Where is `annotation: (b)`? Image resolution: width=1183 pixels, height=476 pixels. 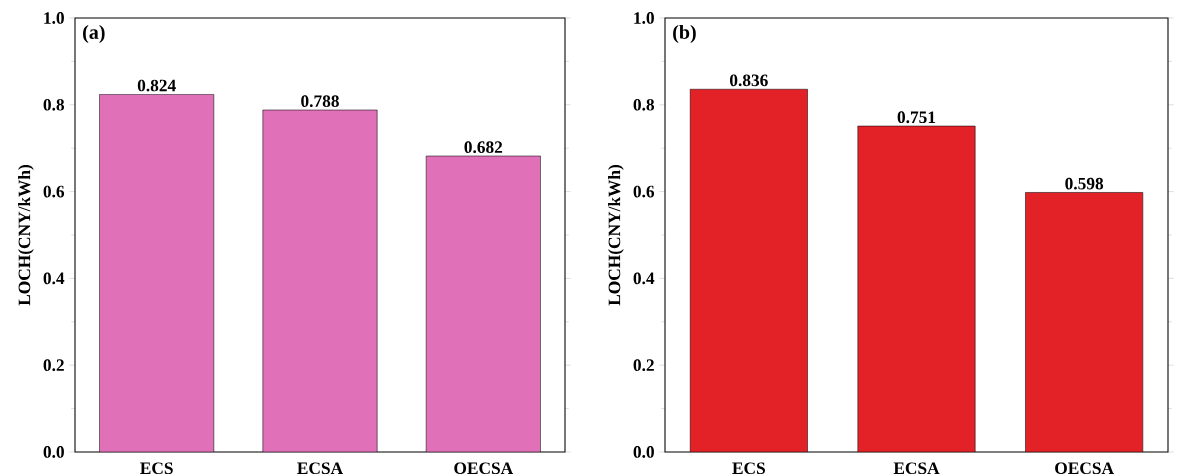
annotation: (b) is located at coordinates (684, 34).